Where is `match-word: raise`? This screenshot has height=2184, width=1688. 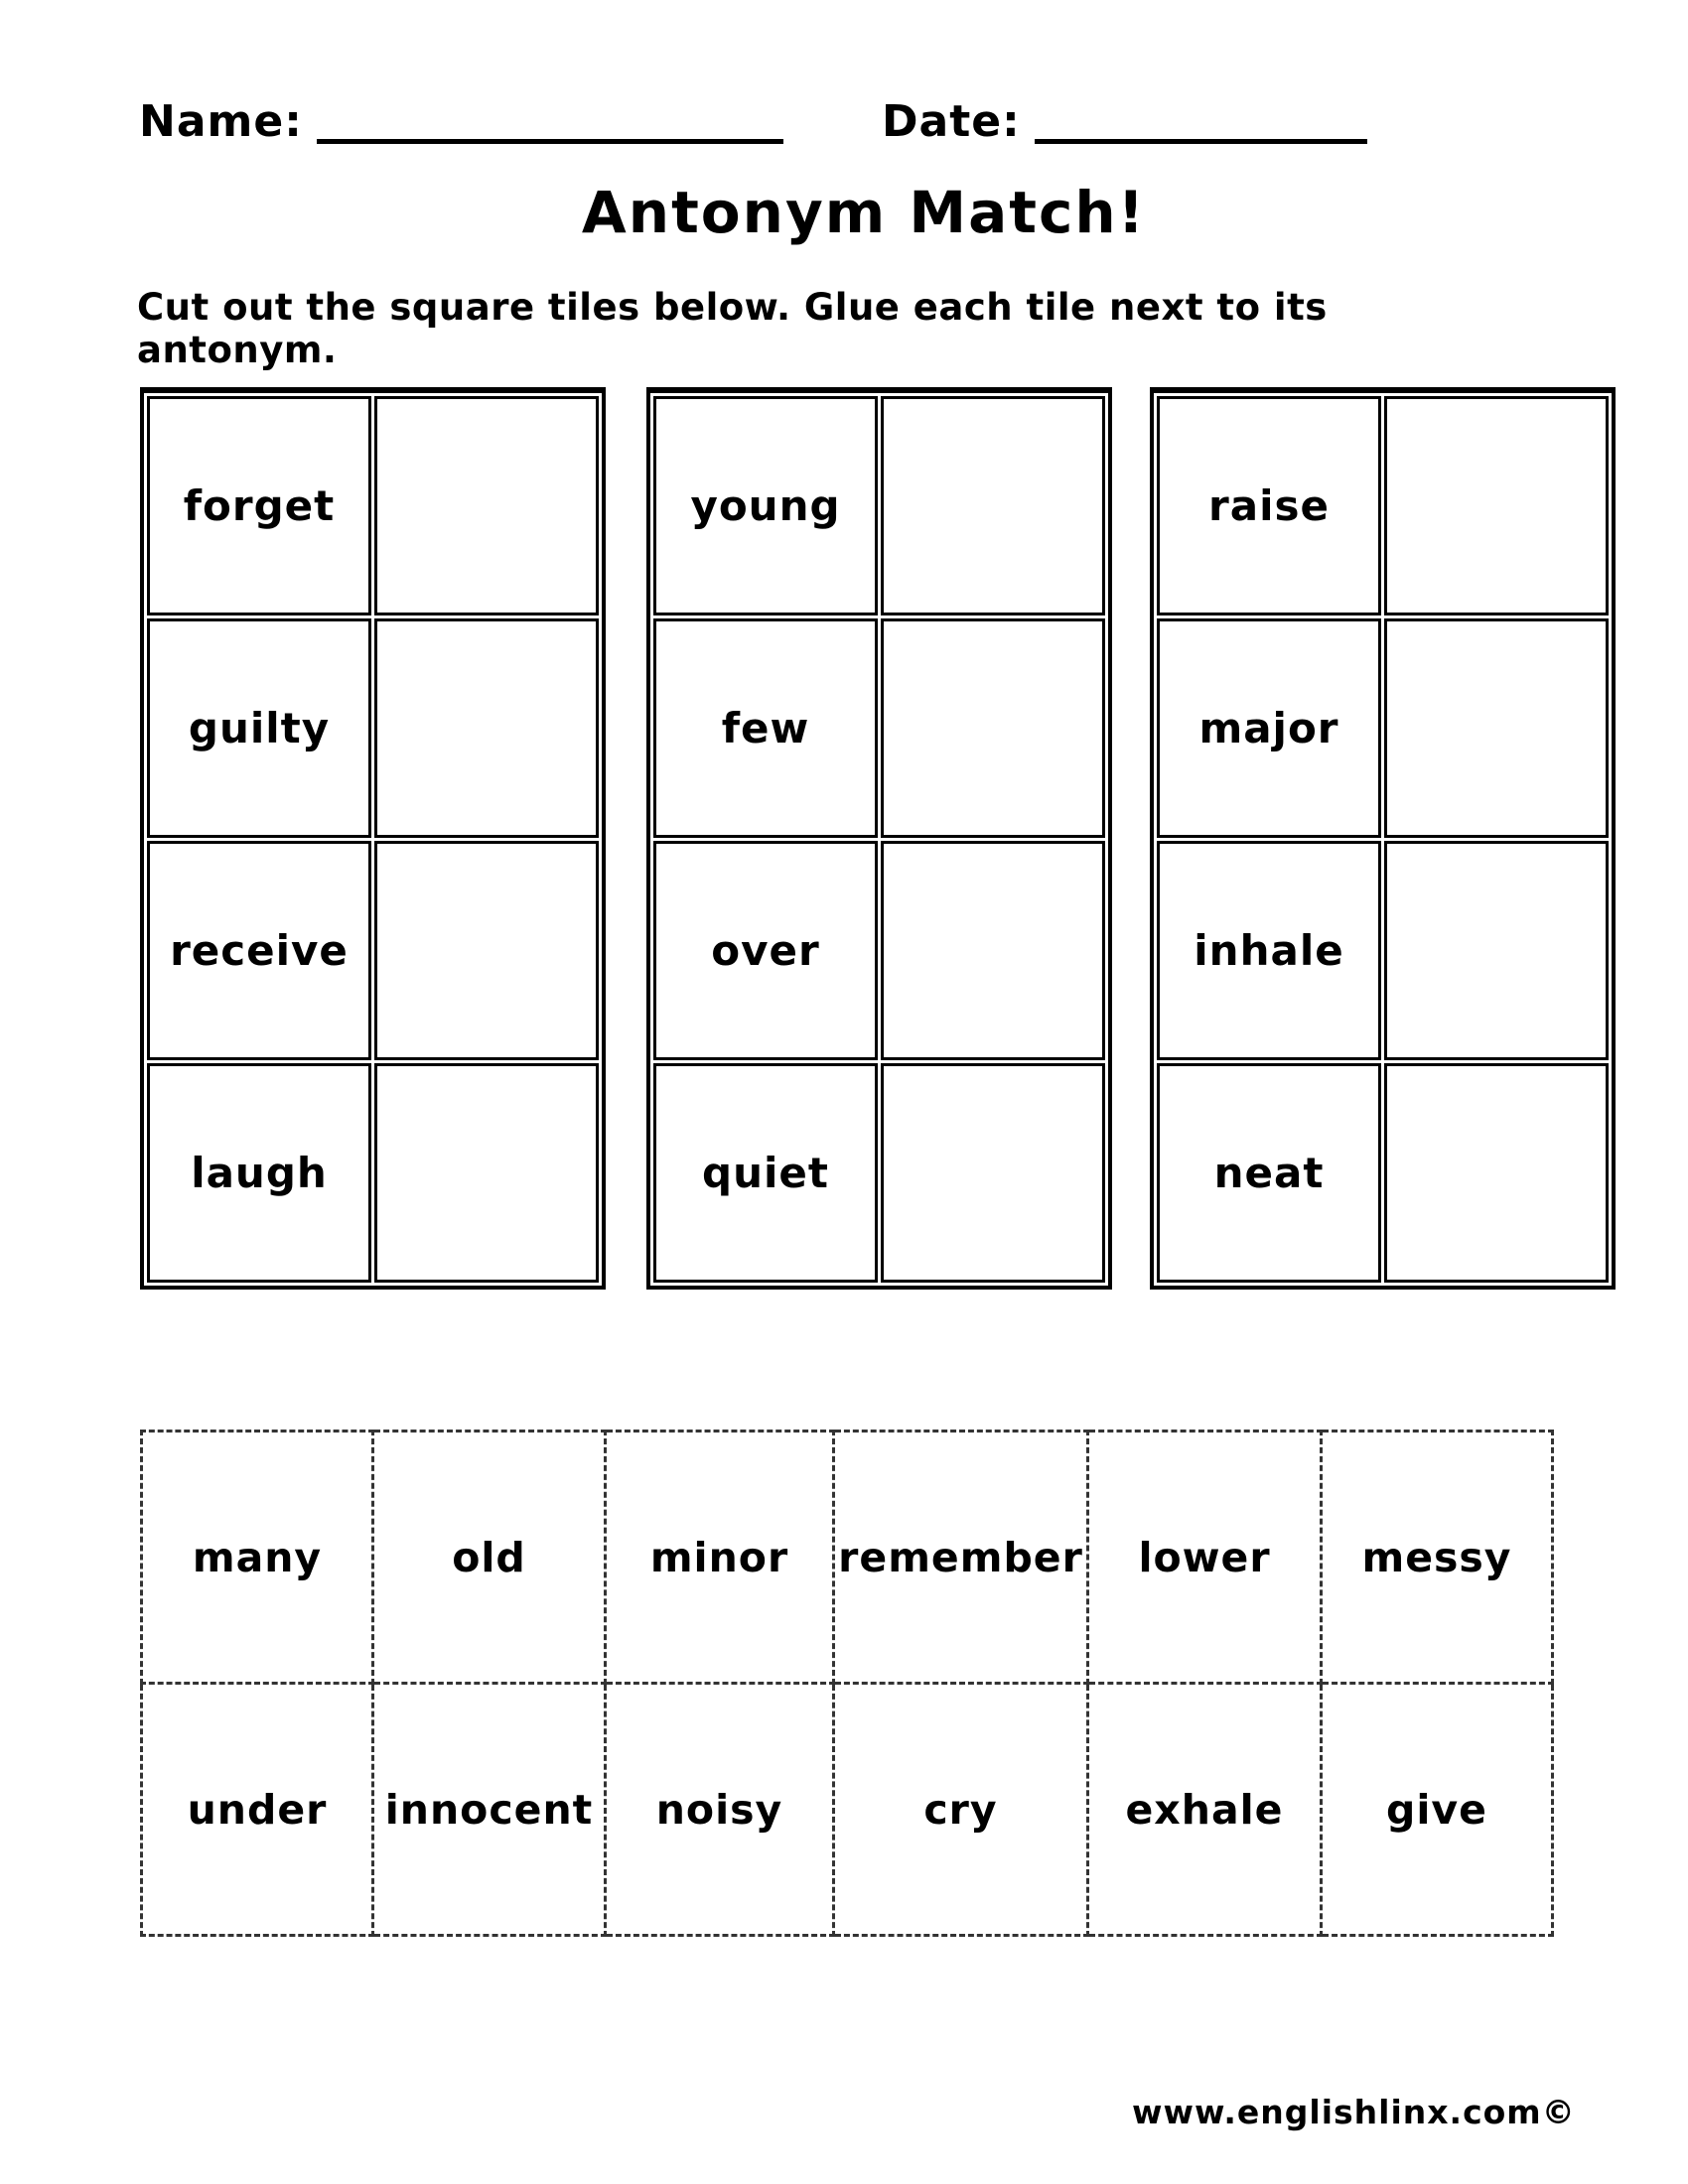 match-word: raise is located at coordinates (1269, 505).